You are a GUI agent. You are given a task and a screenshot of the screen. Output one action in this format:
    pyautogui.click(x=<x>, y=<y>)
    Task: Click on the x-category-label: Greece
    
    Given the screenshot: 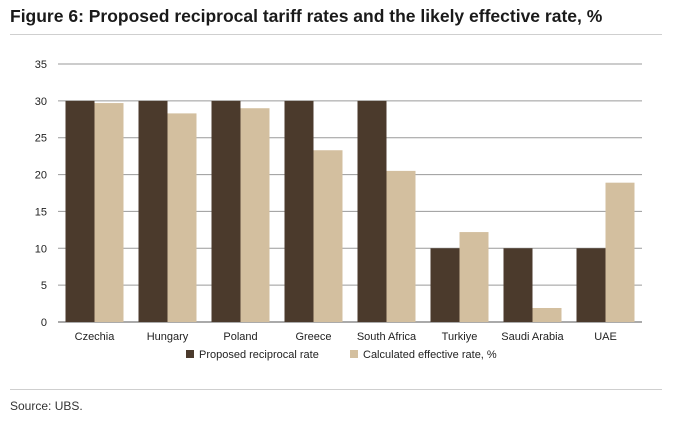 What is the action you would take?
    pyautogui.click(x=313, y=337)
    